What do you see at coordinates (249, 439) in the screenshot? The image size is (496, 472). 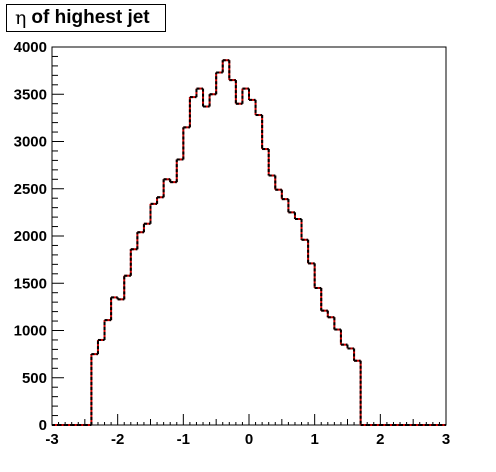 I see `x-tick-label: 0` at bounding box center [249, 439].